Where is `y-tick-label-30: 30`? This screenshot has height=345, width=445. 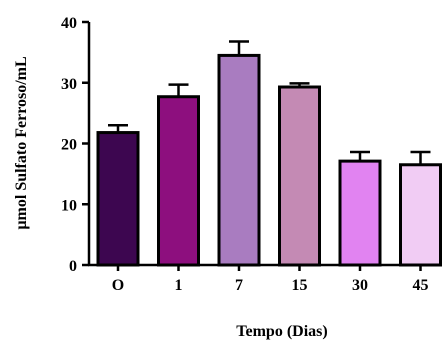
y-tick-label-30: 30 is located at coordinates (69, 84).